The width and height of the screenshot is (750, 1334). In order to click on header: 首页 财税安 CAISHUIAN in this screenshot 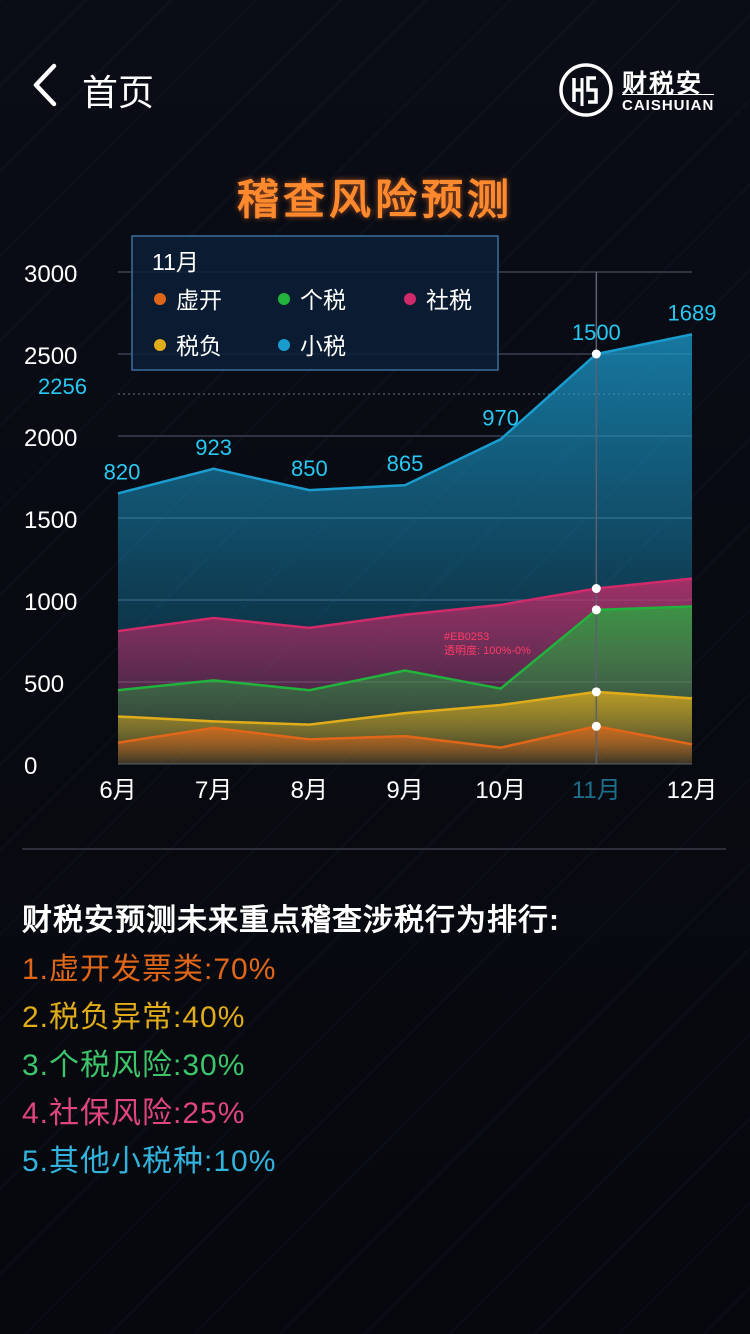, I will do `click(375, 85)`.